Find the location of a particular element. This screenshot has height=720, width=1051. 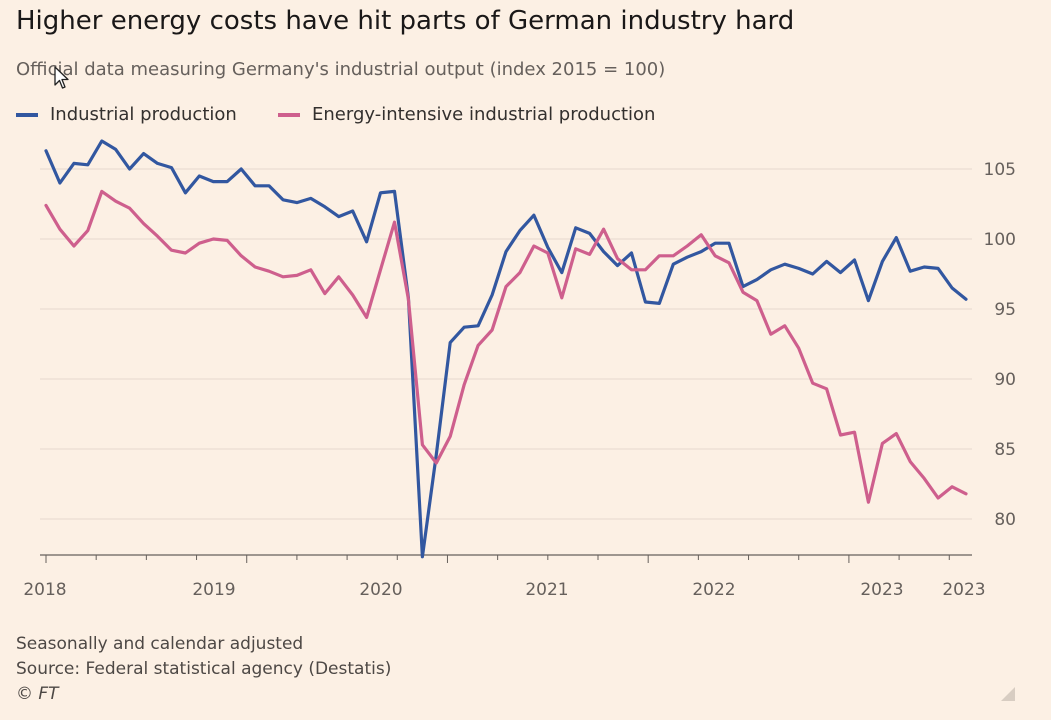

y-tick-label-85: 85 is located at coordinates (1005, 450).